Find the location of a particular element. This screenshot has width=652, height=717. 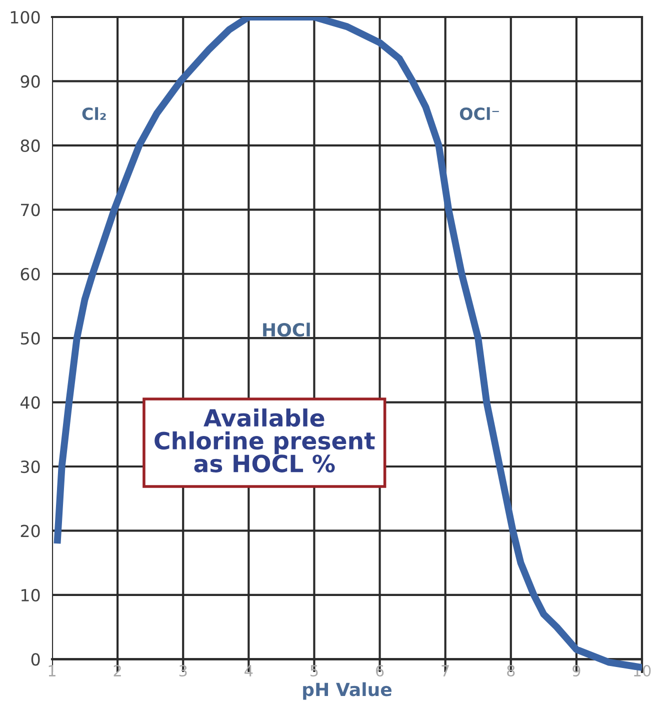

x-axis-title: pH Value is located at coordinates (347, 691).